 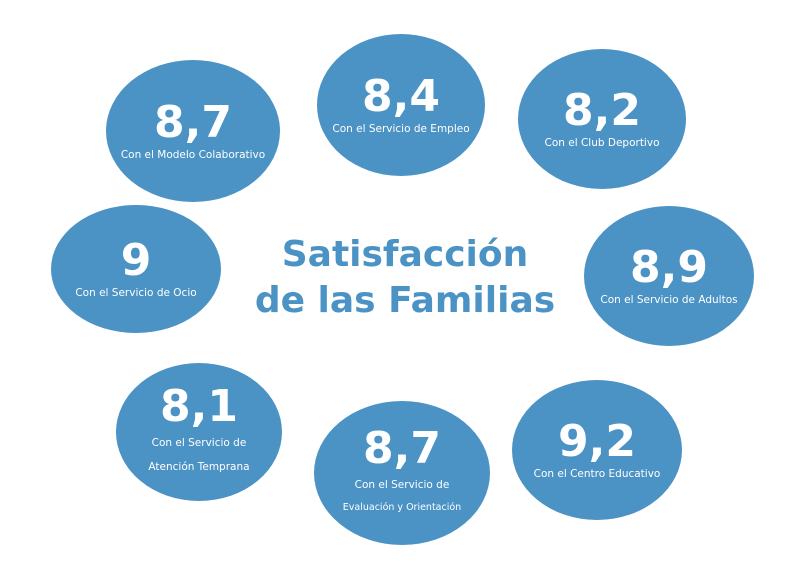 I want to click on score-centro-educativo: 9,2, so click(x=597, y=441).